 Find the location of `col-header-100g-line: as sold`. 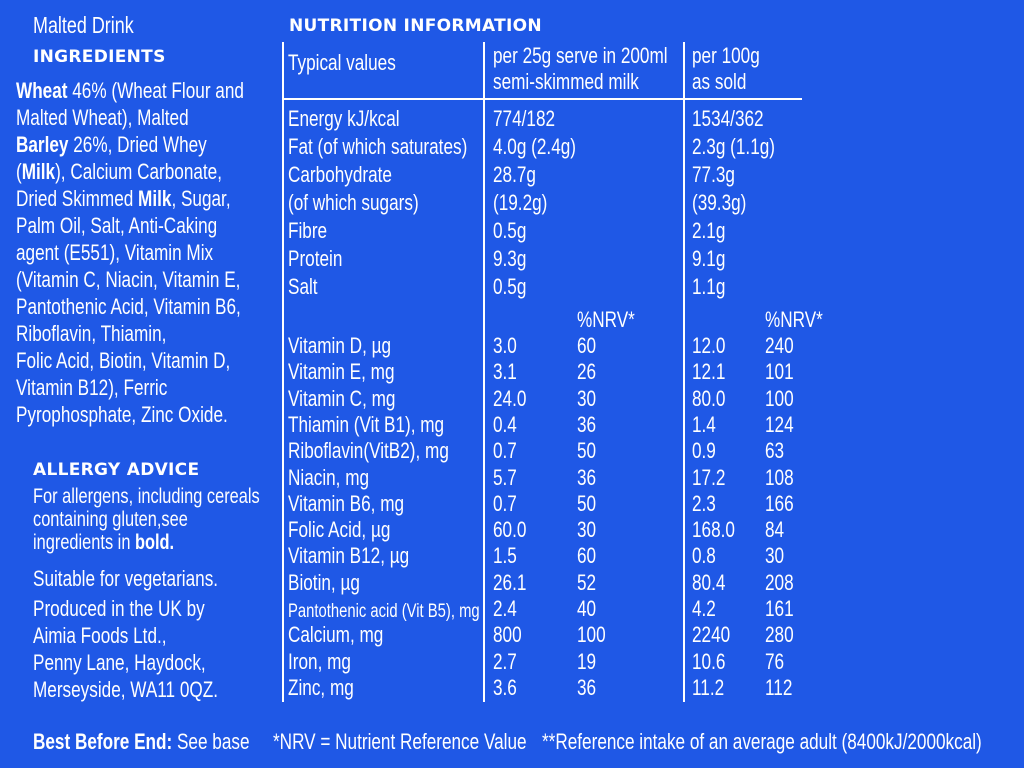

col-header-100g-line: as sold is located at coordinates (719, 81).